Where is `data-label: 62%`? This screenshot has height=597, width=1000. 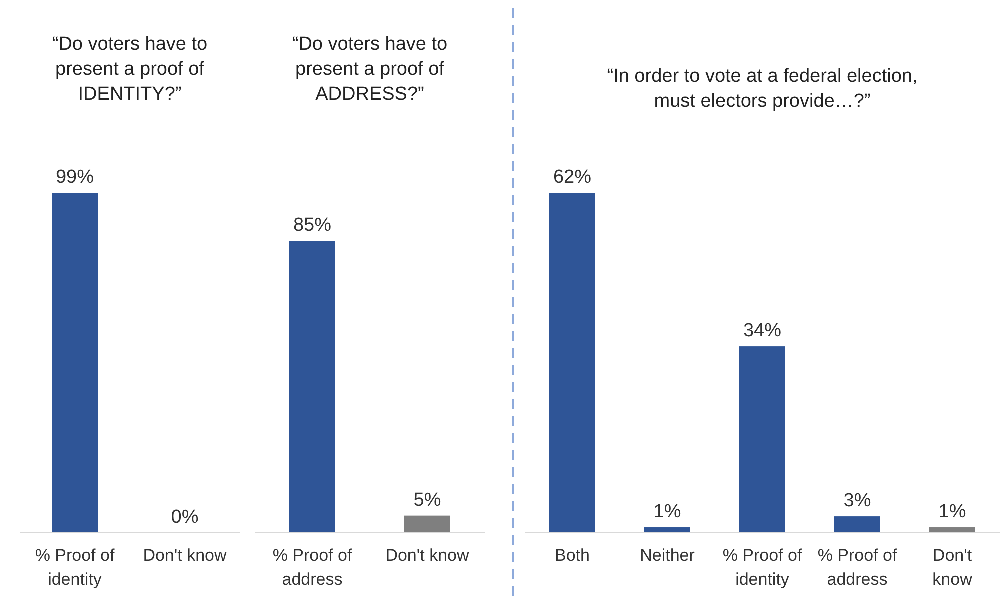 data-label: 62% is located at coordinates (572, 177).